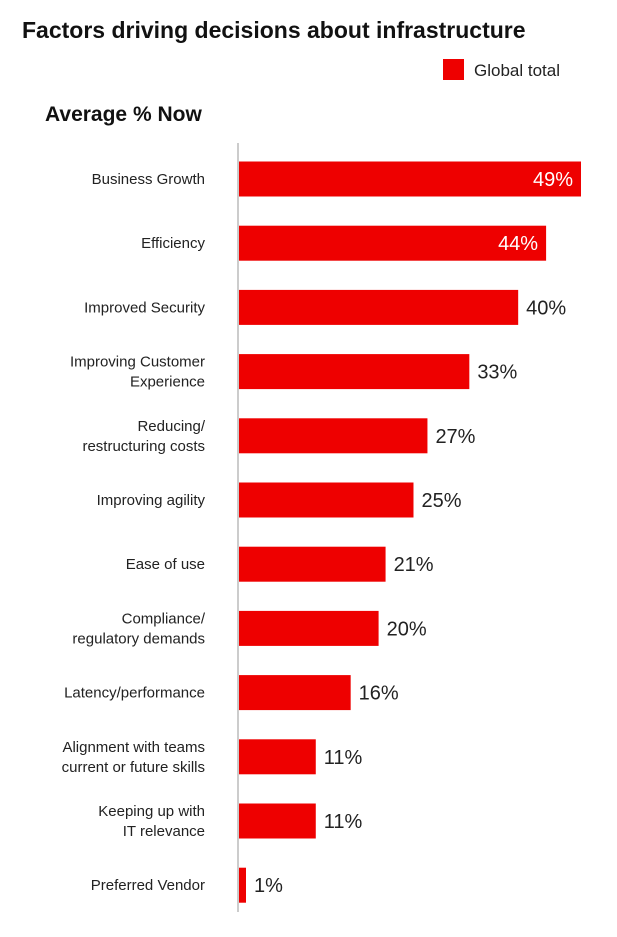 The image size is (617, 937). What do you see at coordinates (453, 69) in the screenshot?
I see `legend-swatch` at bounding box center [453, 69].